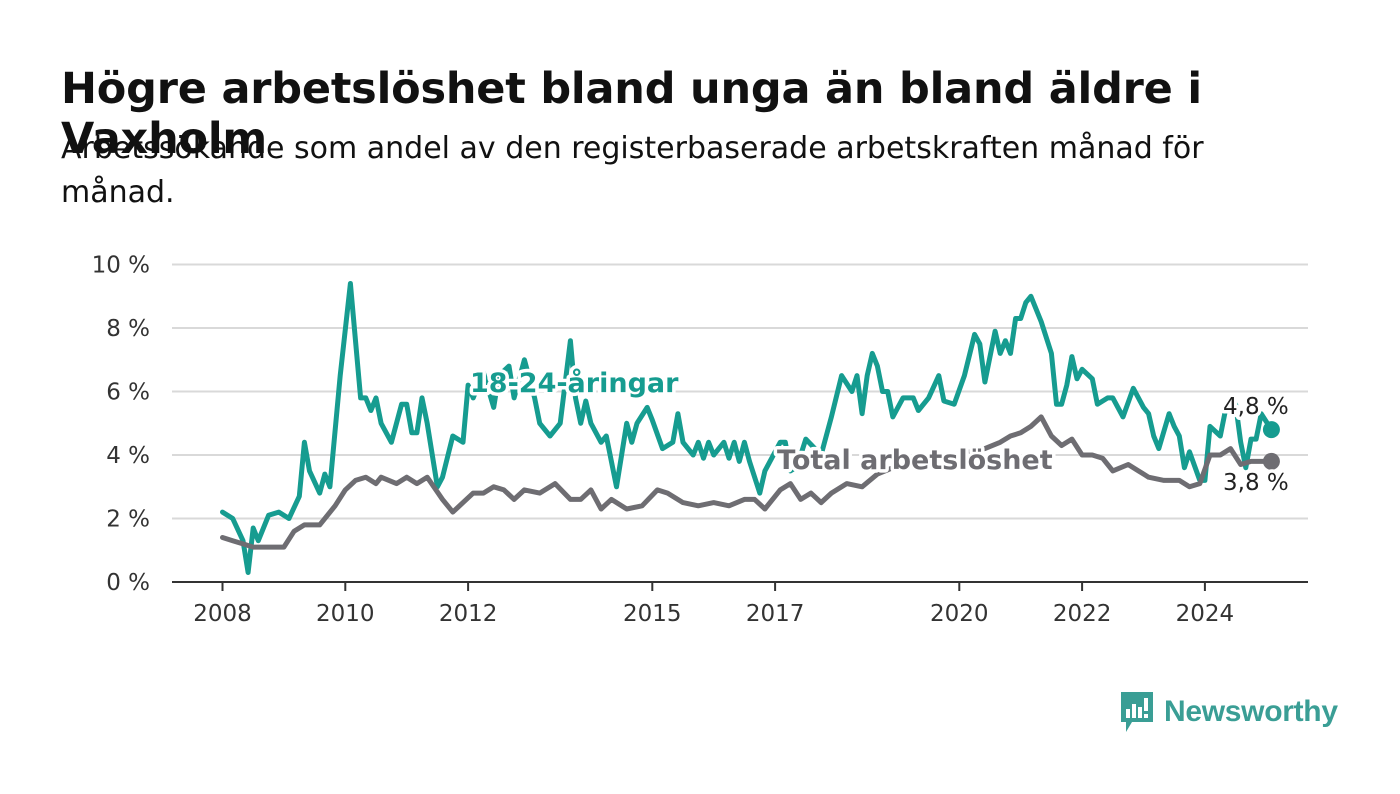 This screenshot has width=1400, height=794. Describe the element at coordinates (713, 604) in the screenshot. I see `x-axis-ticks: 2008 2010 2012 2015 2017 2020 2022 2024` at that location.